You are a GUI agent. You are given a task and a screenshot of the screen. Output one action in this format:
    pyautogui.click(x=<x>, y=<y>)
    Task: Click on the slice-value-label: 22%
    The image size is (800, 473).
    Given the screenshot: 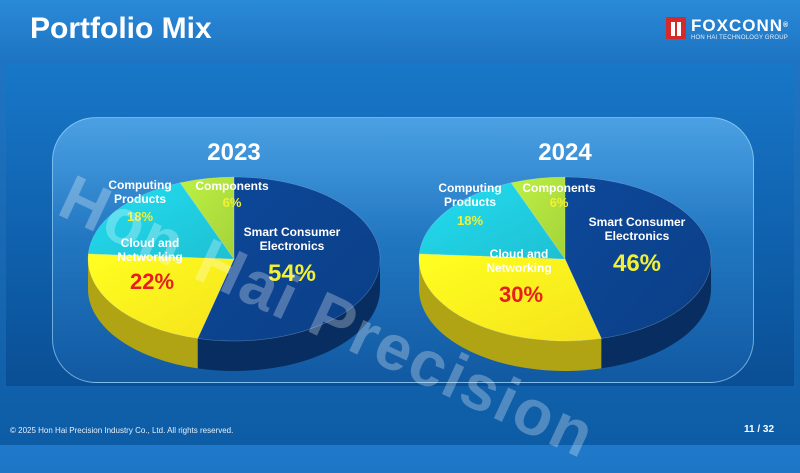 What is the action you would take?
    pyautogui.click(x=152, y=281)
    